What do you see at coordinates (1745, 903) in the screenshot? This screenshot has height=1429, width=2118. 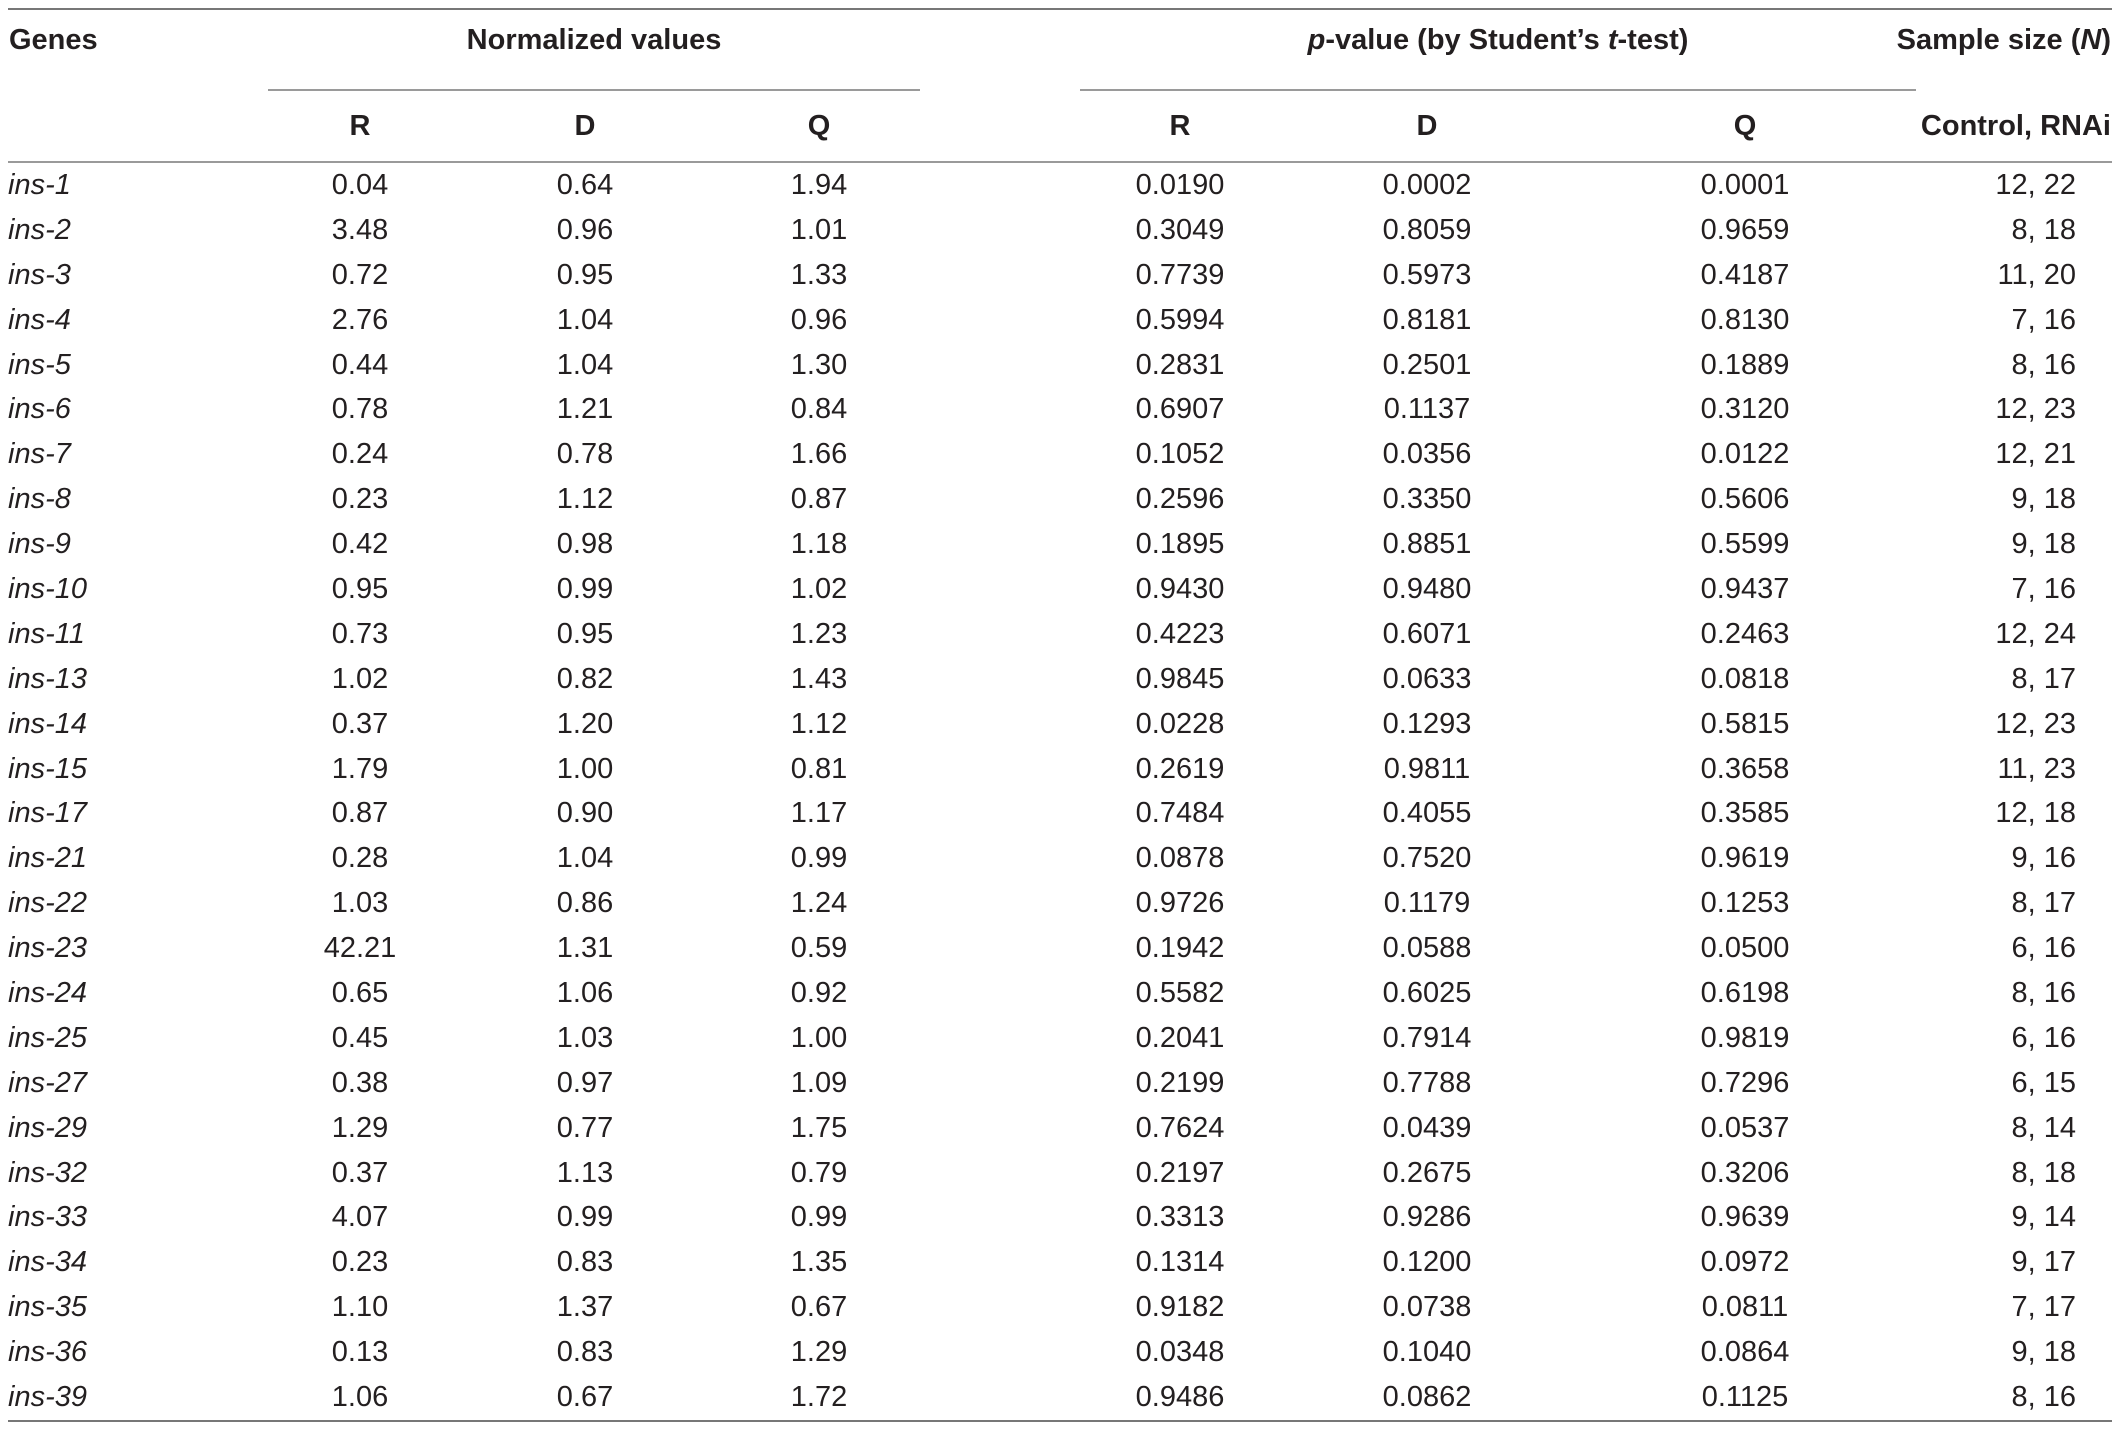 I see `pvalue-q-cell: 0.1253` at bounding box center [1745, 903].